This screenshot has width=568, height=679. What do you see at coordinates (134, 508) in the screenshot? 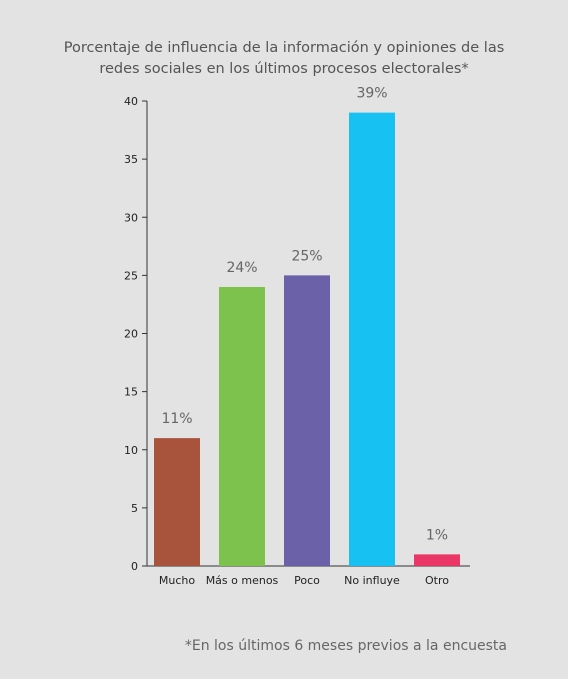
I see `y-tick-label: 5` at bounding box center [134, 508].